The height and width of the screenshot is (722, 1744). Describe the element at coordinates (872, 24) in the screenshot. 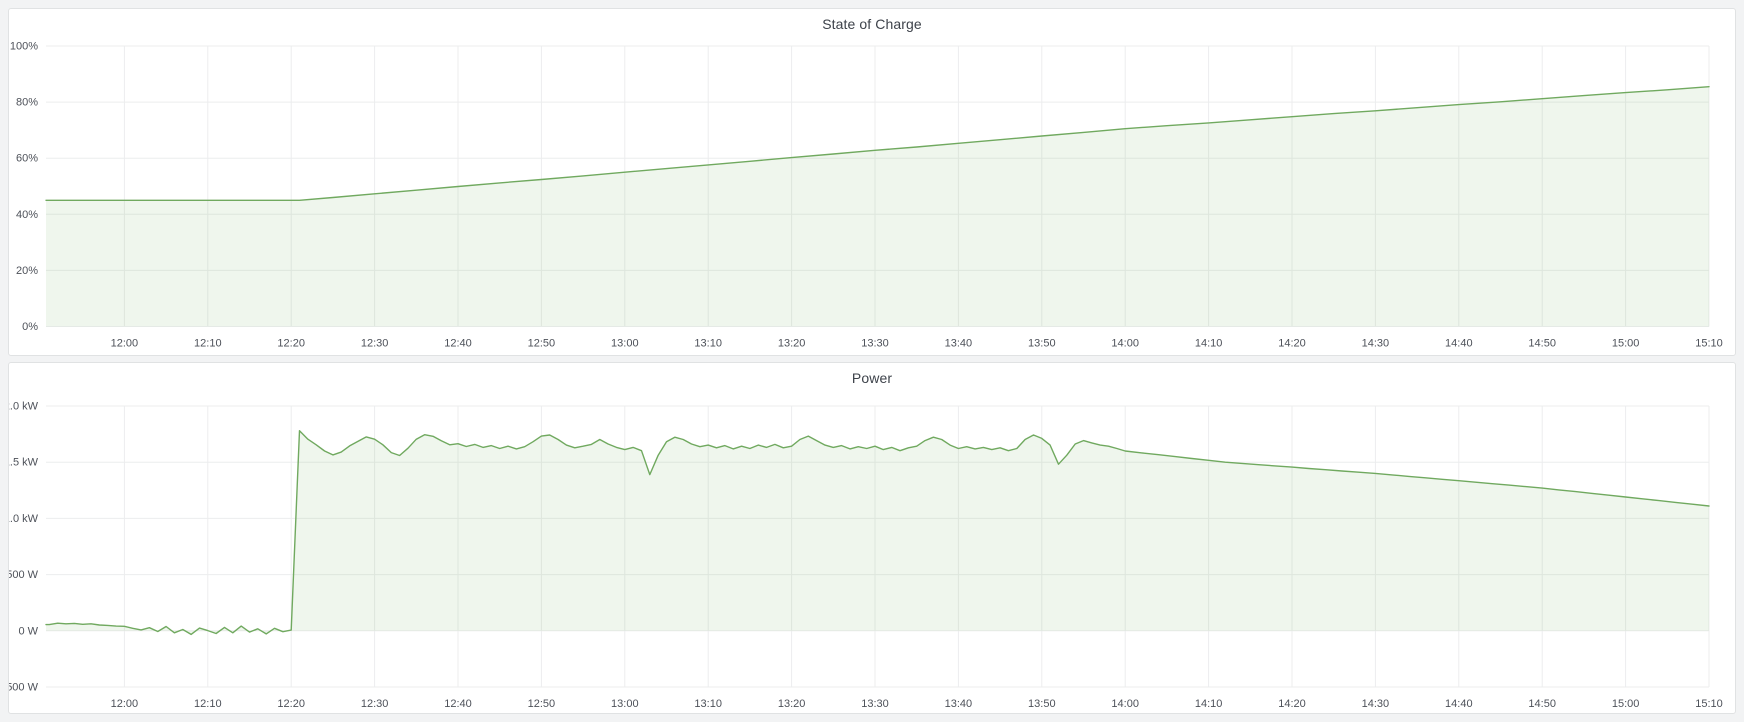

I see `panel-title-state-of-charge: State of Charge` at that location.